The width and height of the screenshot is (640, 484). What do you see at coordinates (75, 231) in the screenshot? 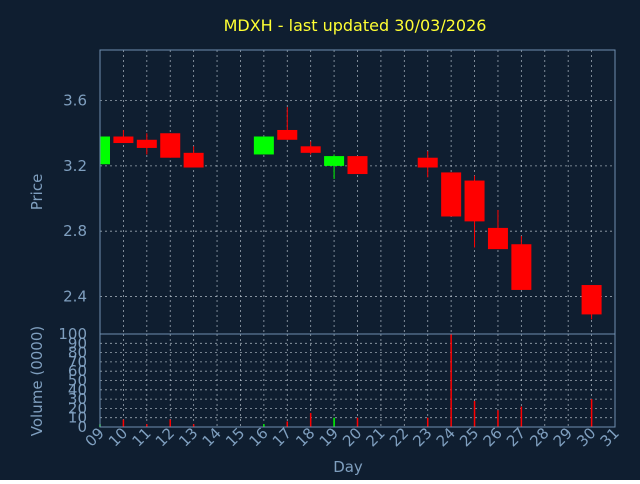
I see `price-tick-label: 2.8` at bounding box center [75, 231].